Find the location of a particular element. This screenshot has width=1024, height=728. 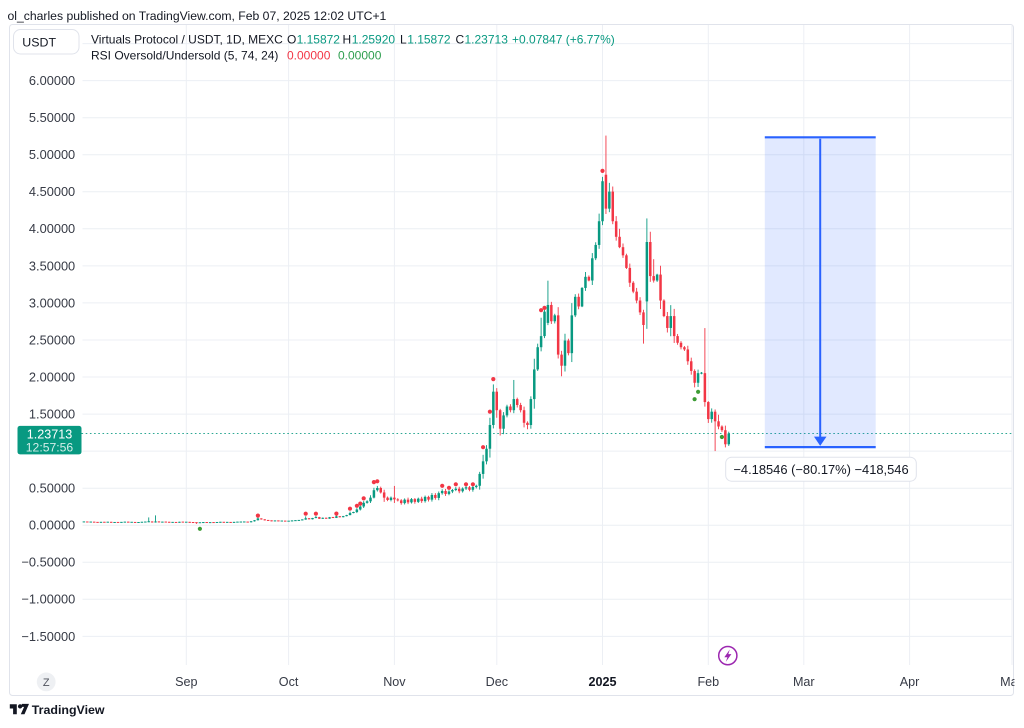

svg-text: 0.50000 is located at coordinates (52, 488).